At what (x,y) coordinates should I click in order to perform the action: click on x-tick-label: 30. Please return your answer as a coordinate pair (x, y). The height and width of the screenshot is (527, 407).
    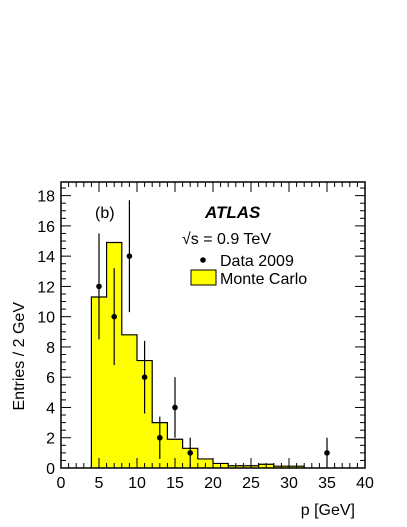
    Looking at the image, I should click on (289, 483).